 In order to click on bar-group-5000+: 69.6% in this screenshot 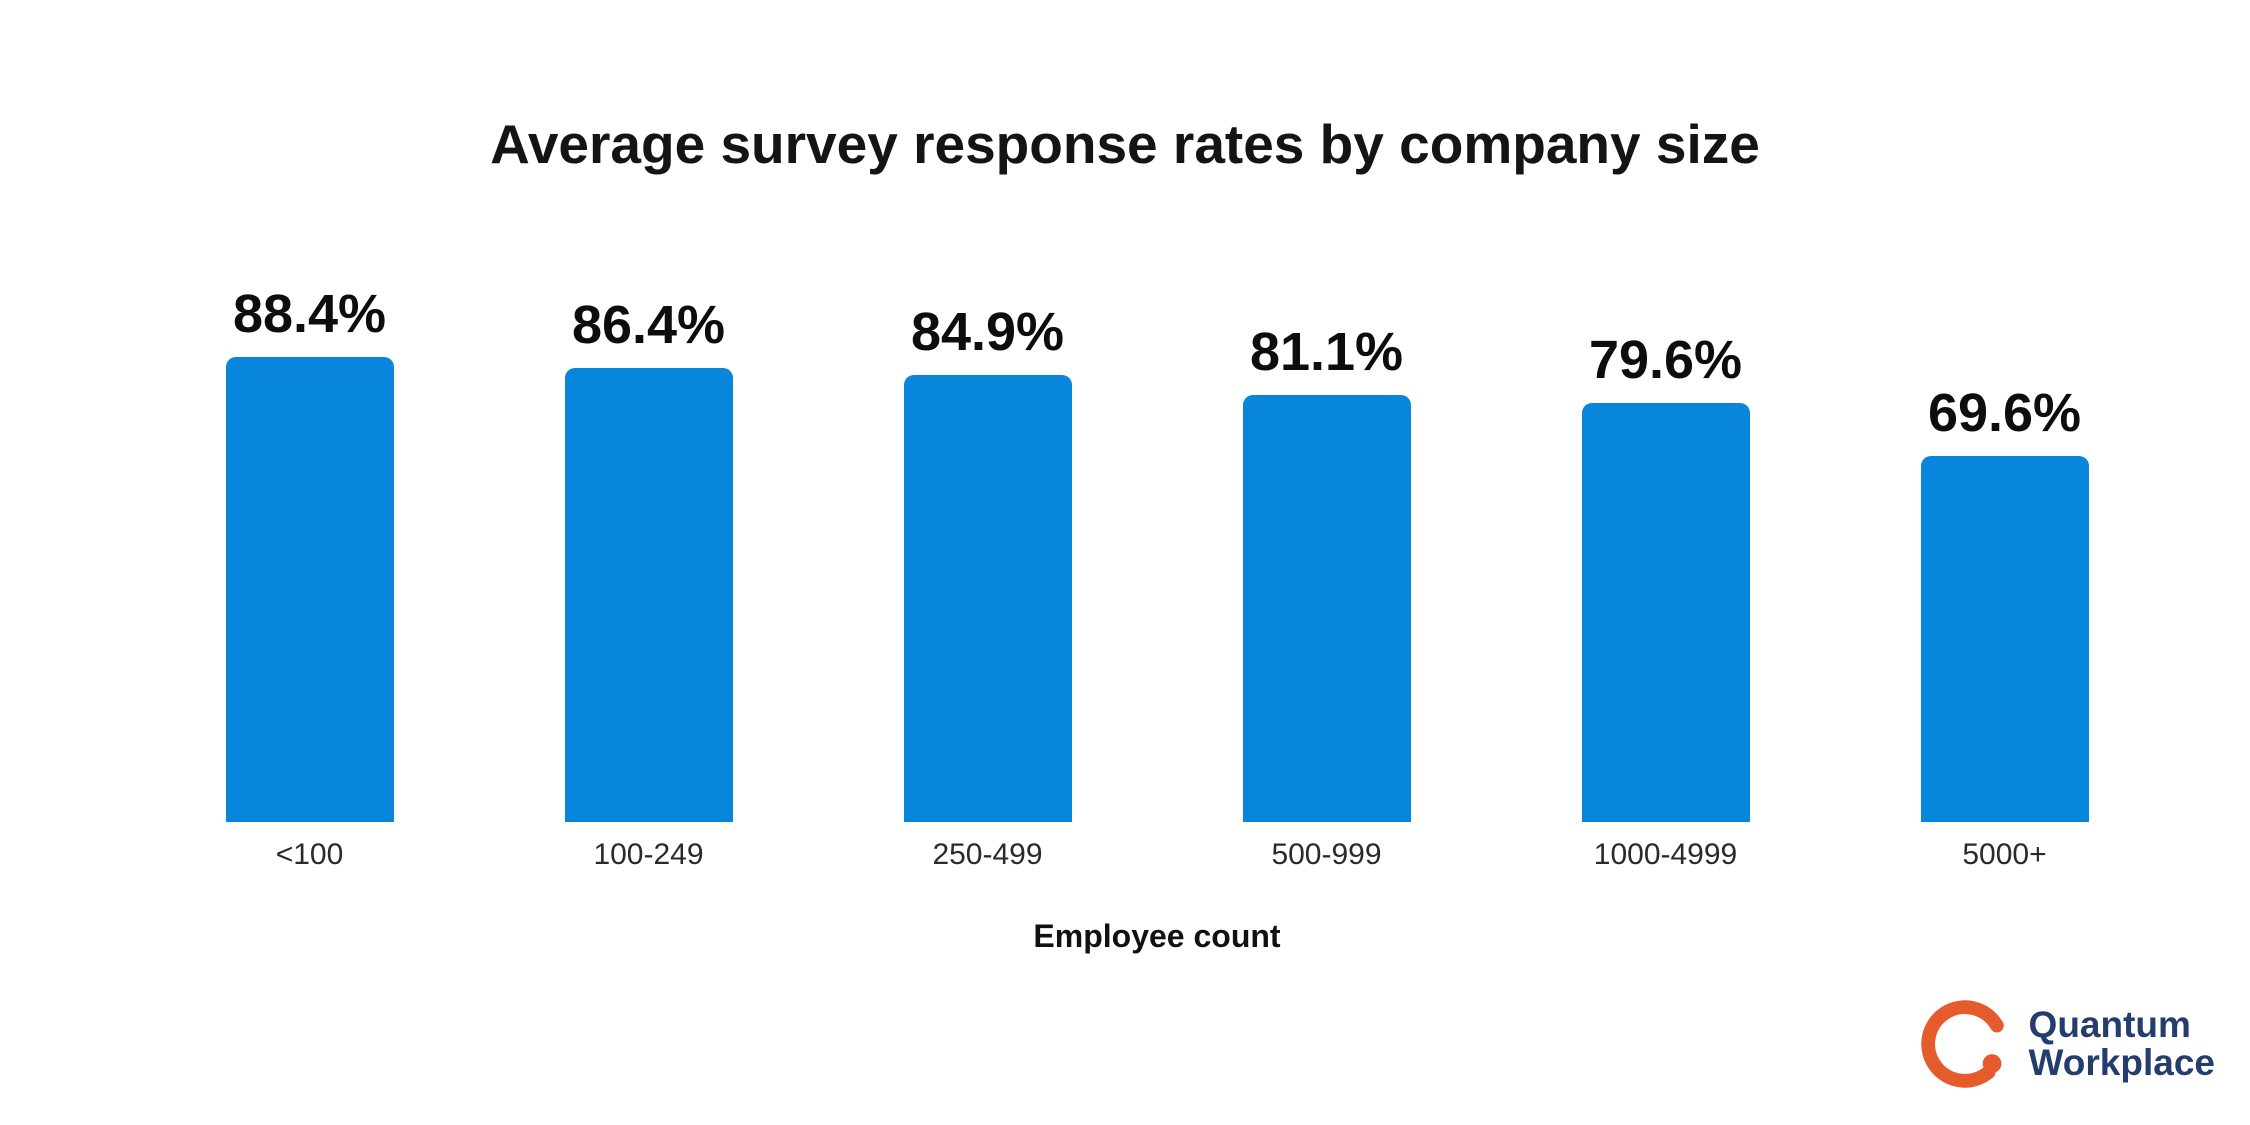, I will do `click(2004, 551)`.